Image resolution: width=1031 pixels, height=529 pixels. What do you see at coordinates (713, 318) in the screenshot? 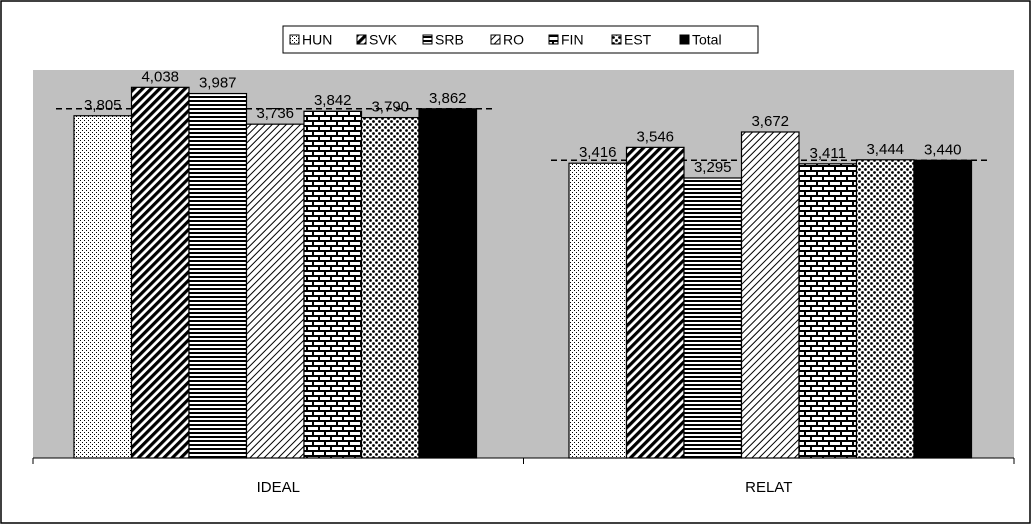
I see `bar-srb-relat` at bounding box center [713, 318].